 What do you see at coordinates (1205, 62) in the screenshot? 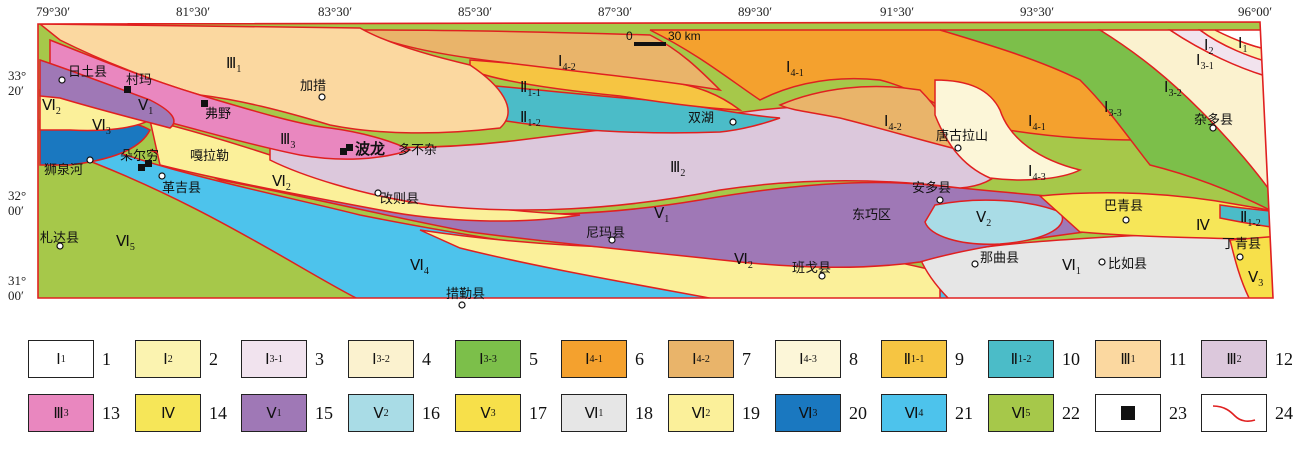
I see `unit-label-i3-1: Ⅰ3-1` at bounding box center [1205, 62].